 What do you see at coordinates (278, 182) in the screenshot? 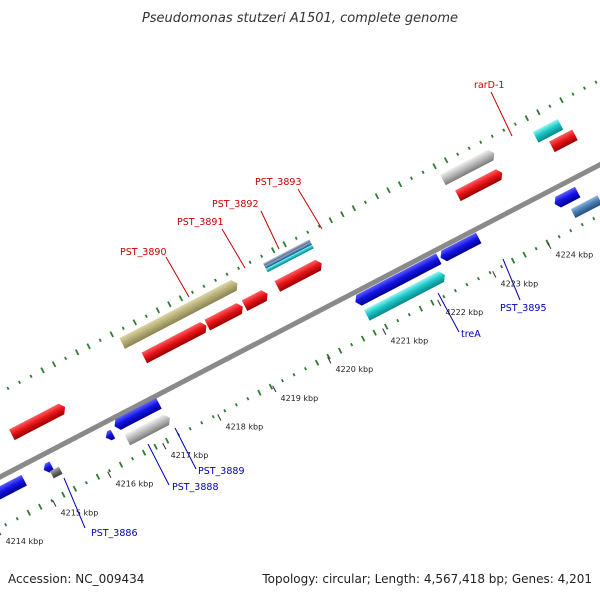
I see `gene-label: PST_3893` at bounding box center [278, 182].